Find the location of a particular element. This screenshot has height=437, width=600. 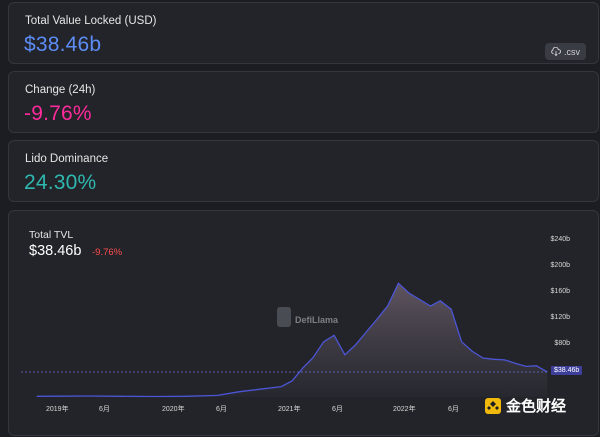

brand-icon is located at coordinates (493, 405).